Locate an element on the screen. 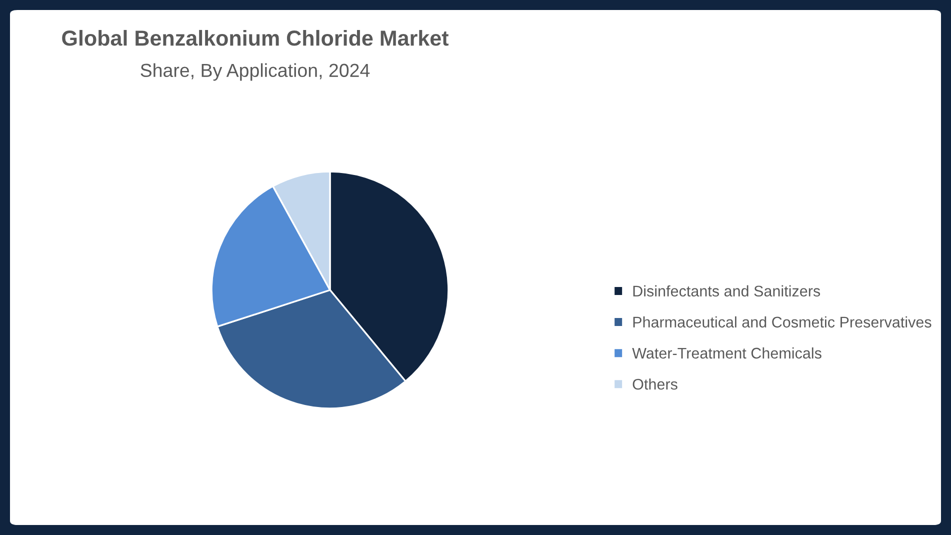 The width and height of the screenshot is (951, 535). legend-label: Water-Treatment Chemicals is located at coordinates (727, 353).